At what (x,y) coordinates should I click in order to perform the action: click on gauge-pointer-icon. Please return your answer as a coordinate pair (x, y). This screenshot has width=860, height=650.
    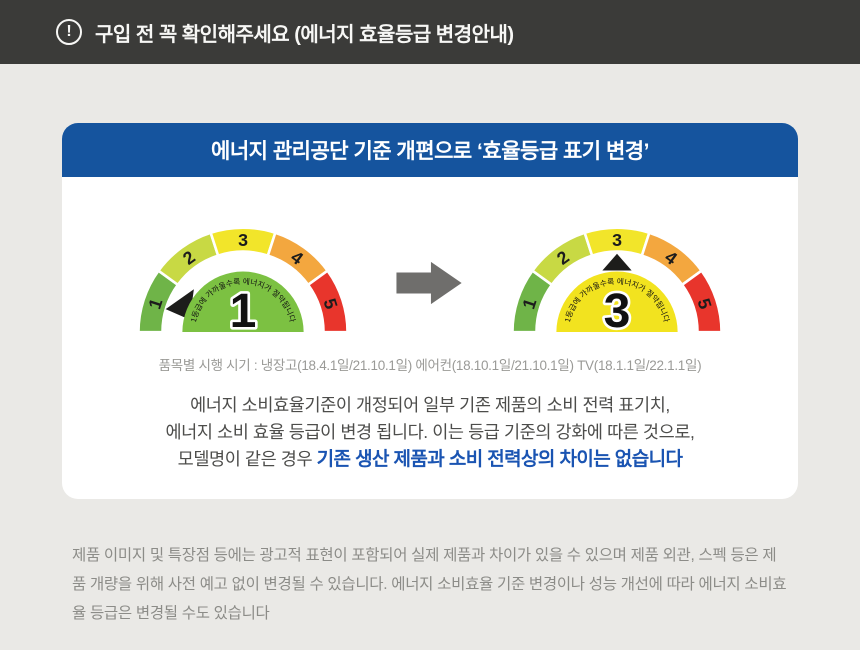
    Looking at the image, I should click on (617, 262).